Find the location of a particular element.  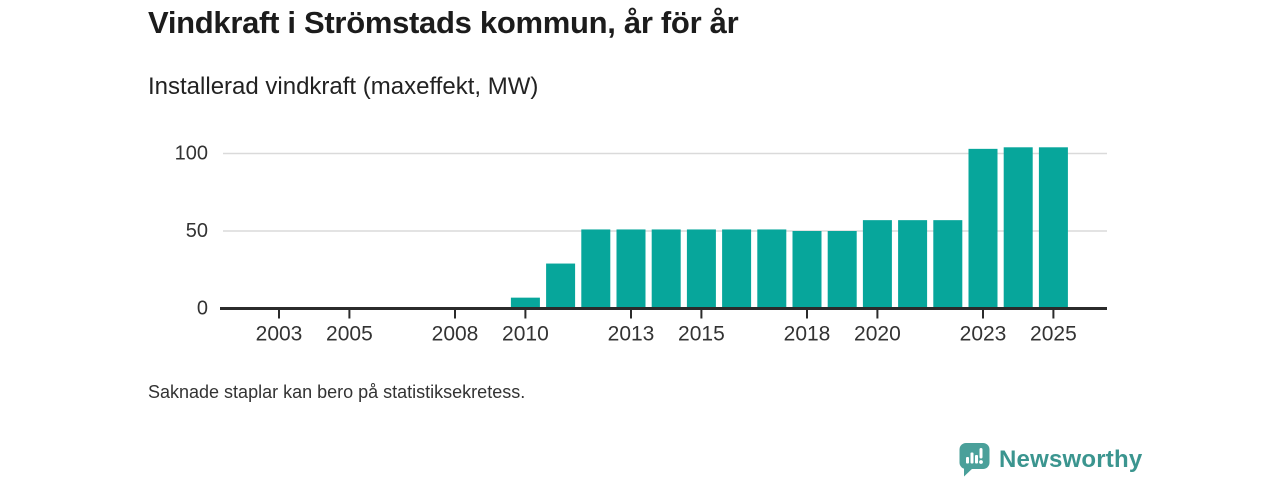

x-tick-label-2005: 2005 is located at coordinates (349, 334).